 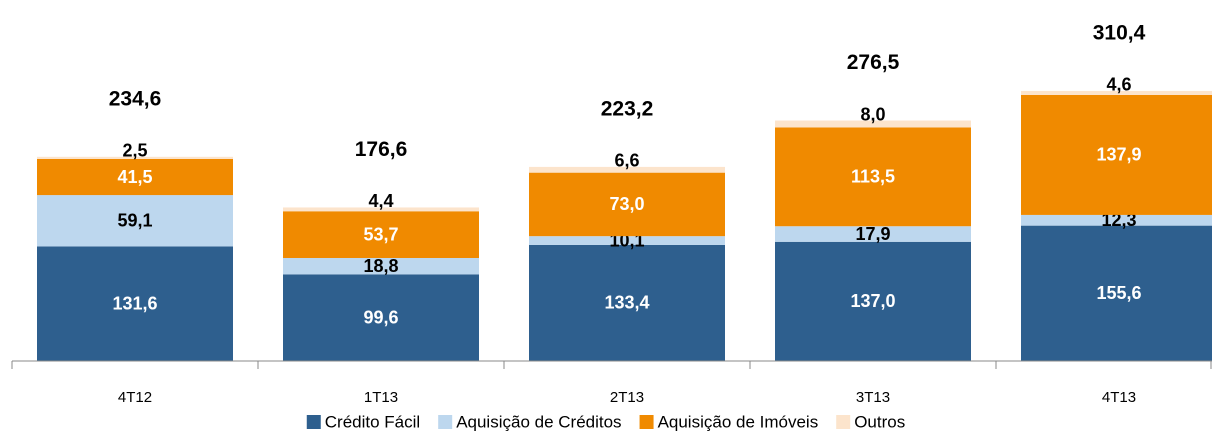 What do you see at coordinates (872, 114) in the screenshot?
I see `data-label: 8,0` at bounding box center [872, 114].